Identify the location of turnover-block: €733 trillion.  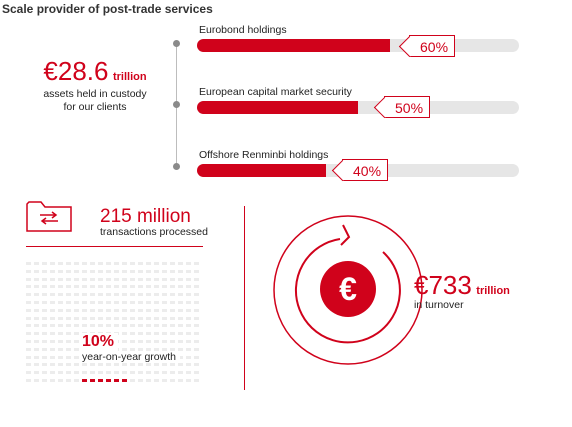
(462, 285).